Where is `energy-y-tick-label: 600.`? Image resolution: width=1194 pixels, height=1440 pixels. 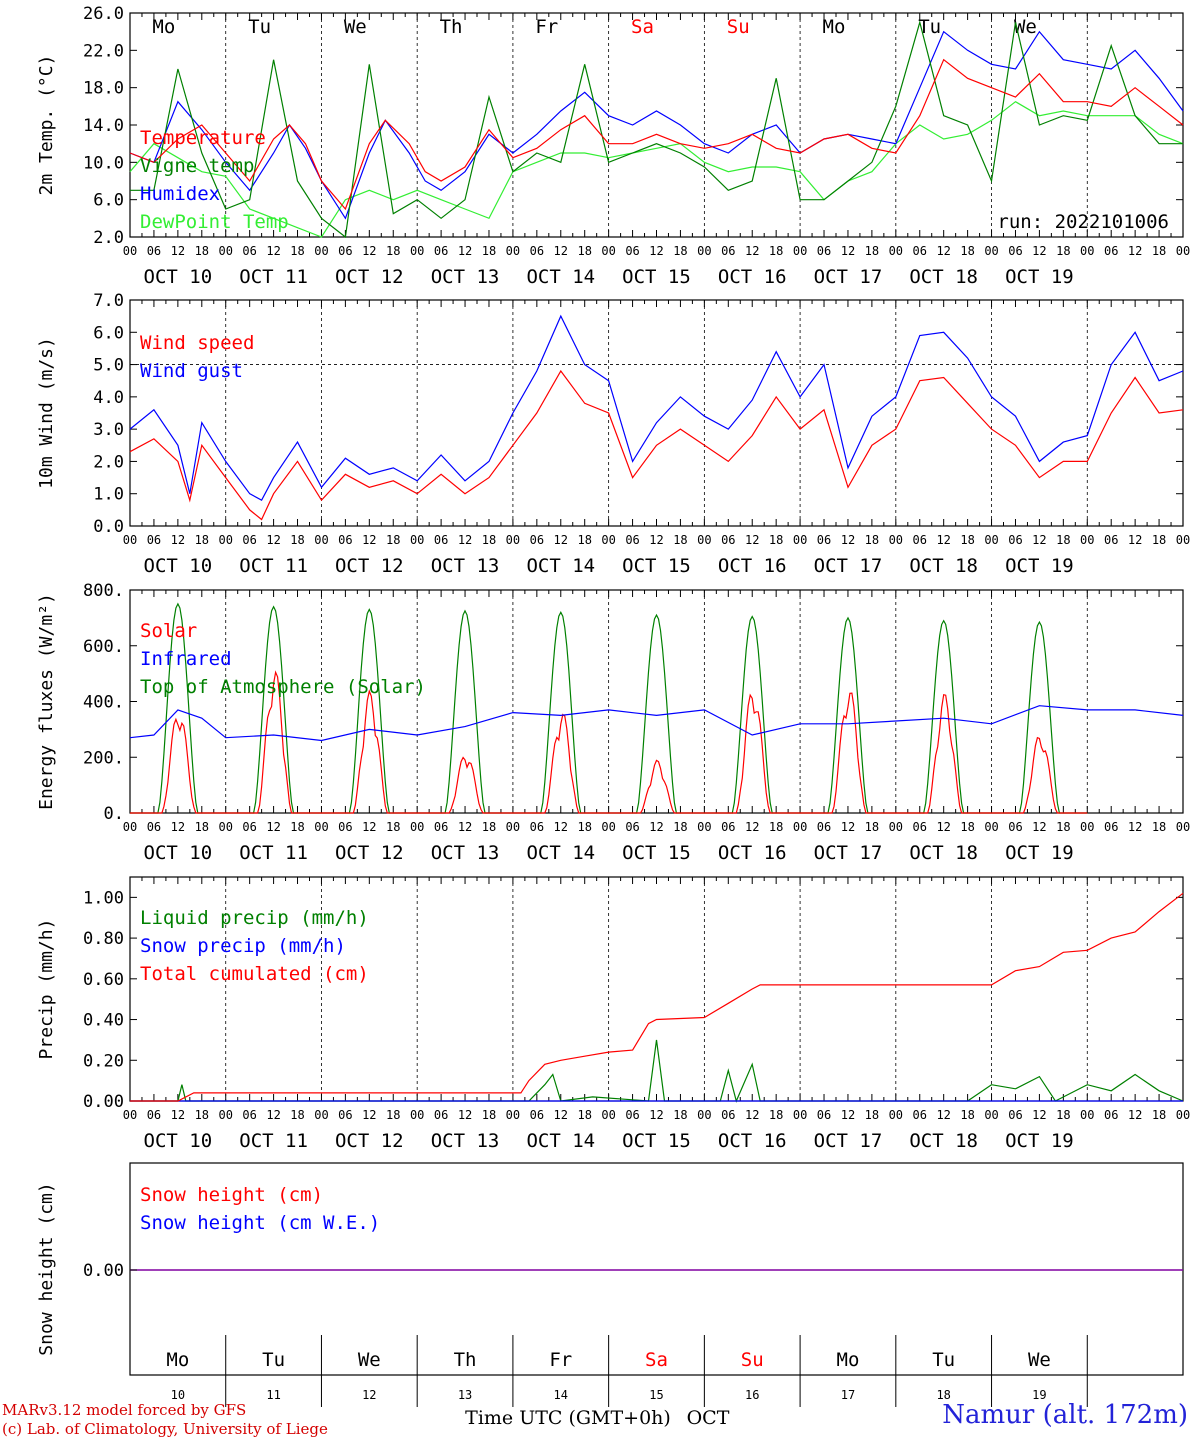 energy-y-tick-label: 600. is located at coordinates (103, 647).